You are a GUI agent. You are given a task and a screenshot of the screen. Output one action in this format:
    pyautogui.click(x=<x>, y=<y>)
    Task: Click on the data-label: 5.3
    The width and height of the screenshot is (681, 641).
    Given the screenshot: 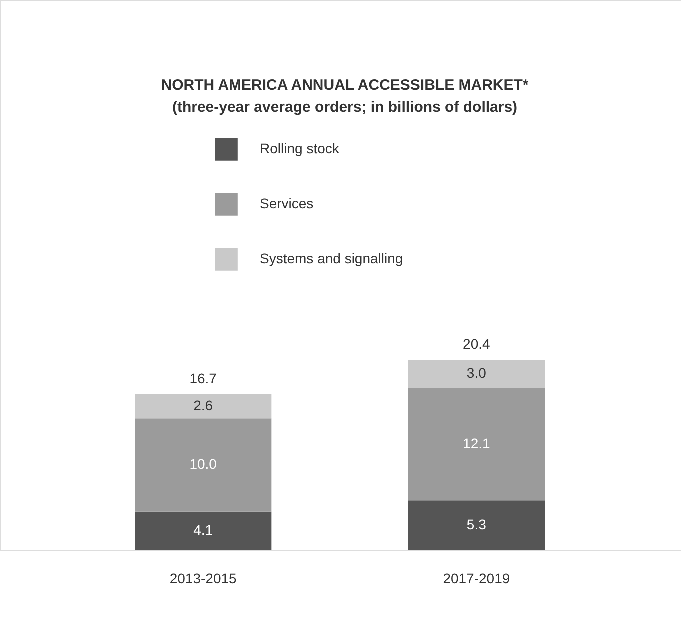 What is the action you would take?
    pyautogui.click(x=476, y=524)
    